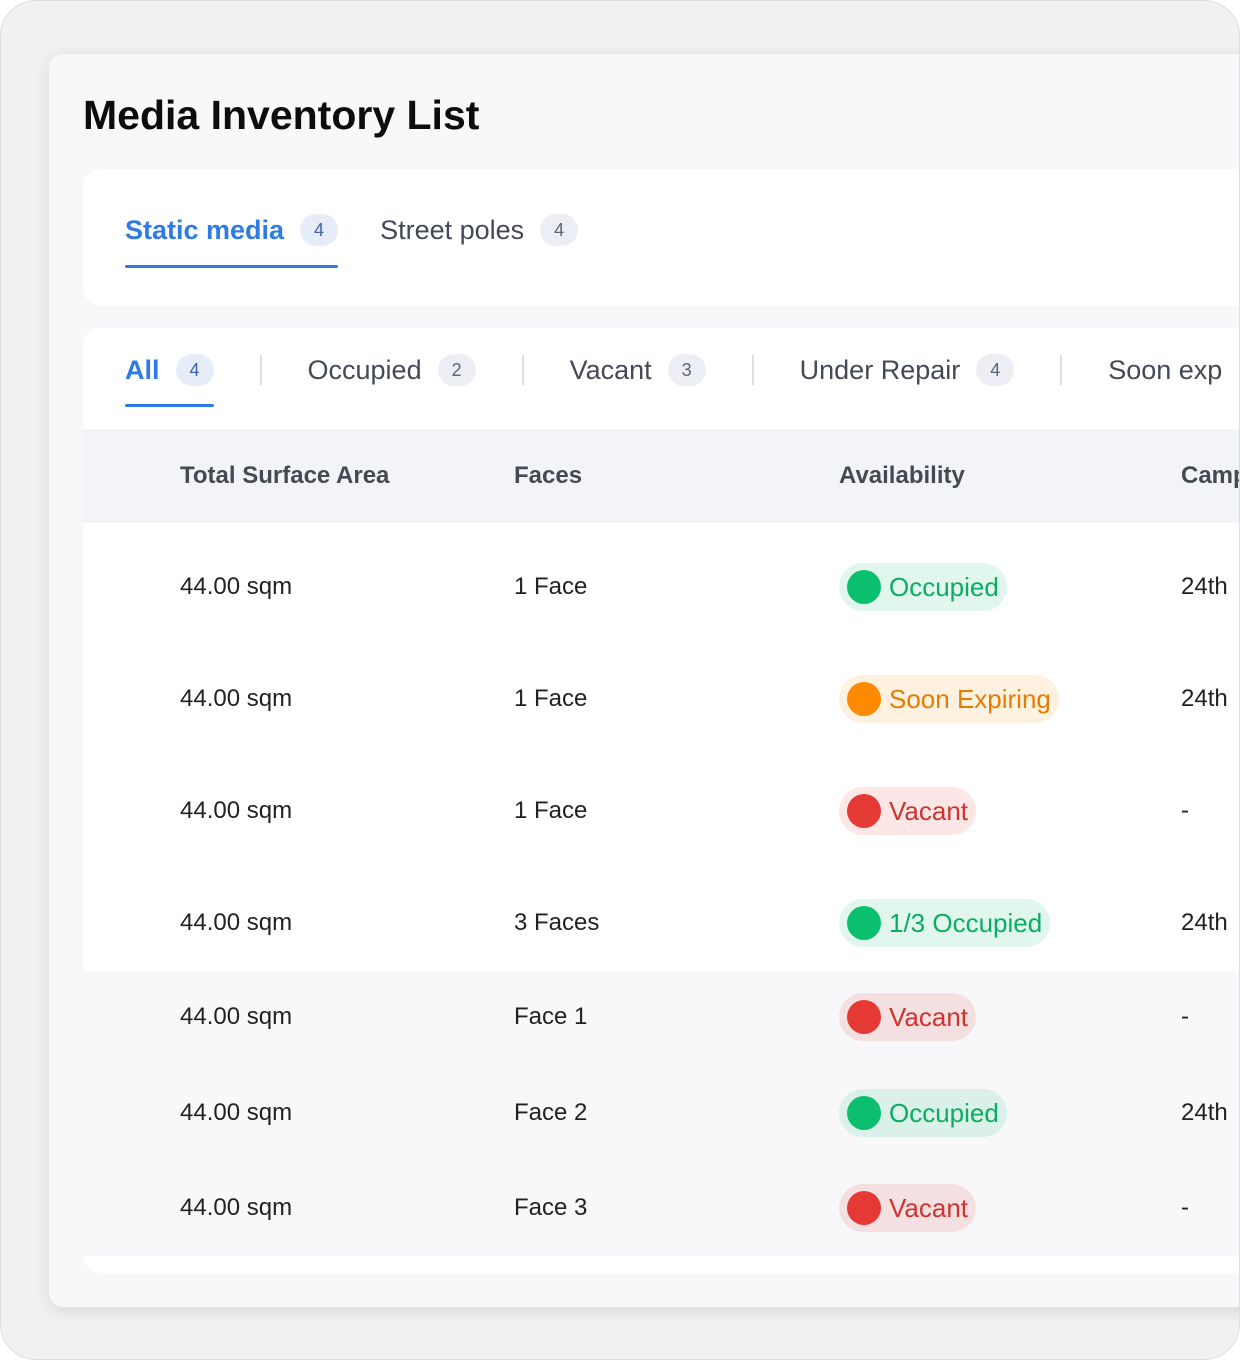  What do you see at coordinates (285, 475) in the screenshot?
I see `column-header: Total Surface Area` at bounding box center [285, 475].